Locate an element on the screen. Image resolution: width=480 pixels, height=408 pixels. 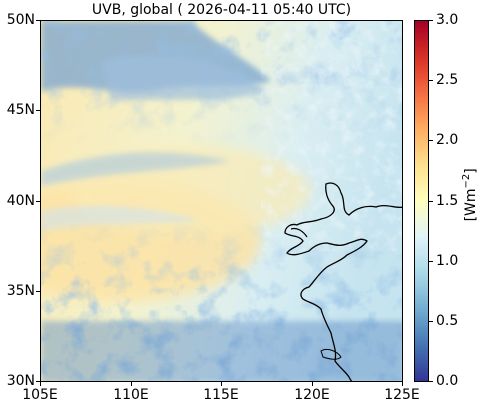
lon-tick-label: 105E is located at coordinates (40, 395).